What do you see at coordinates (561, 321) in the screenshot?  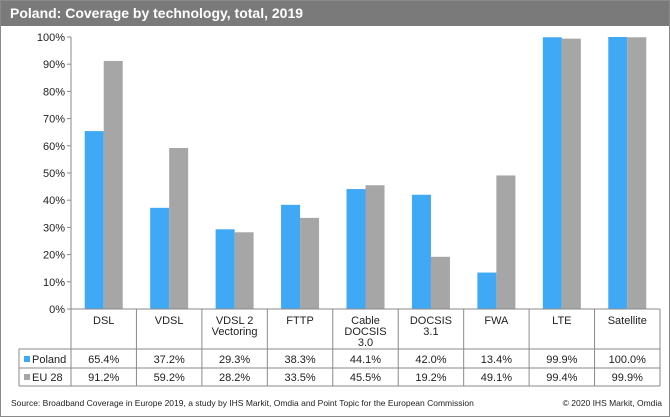 I see `category-label: LTE` at bounding box center [561, 321].